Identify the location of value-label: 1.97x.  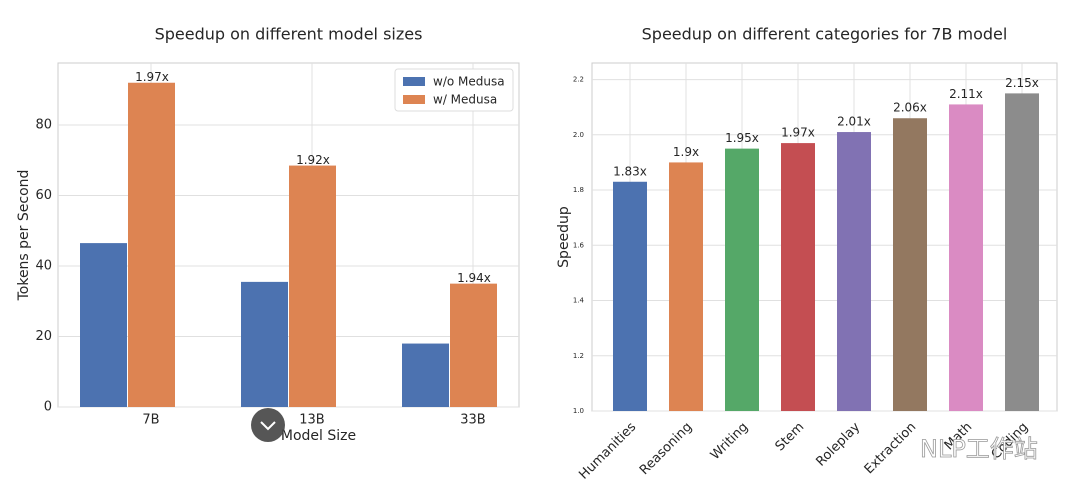
(798, 133).